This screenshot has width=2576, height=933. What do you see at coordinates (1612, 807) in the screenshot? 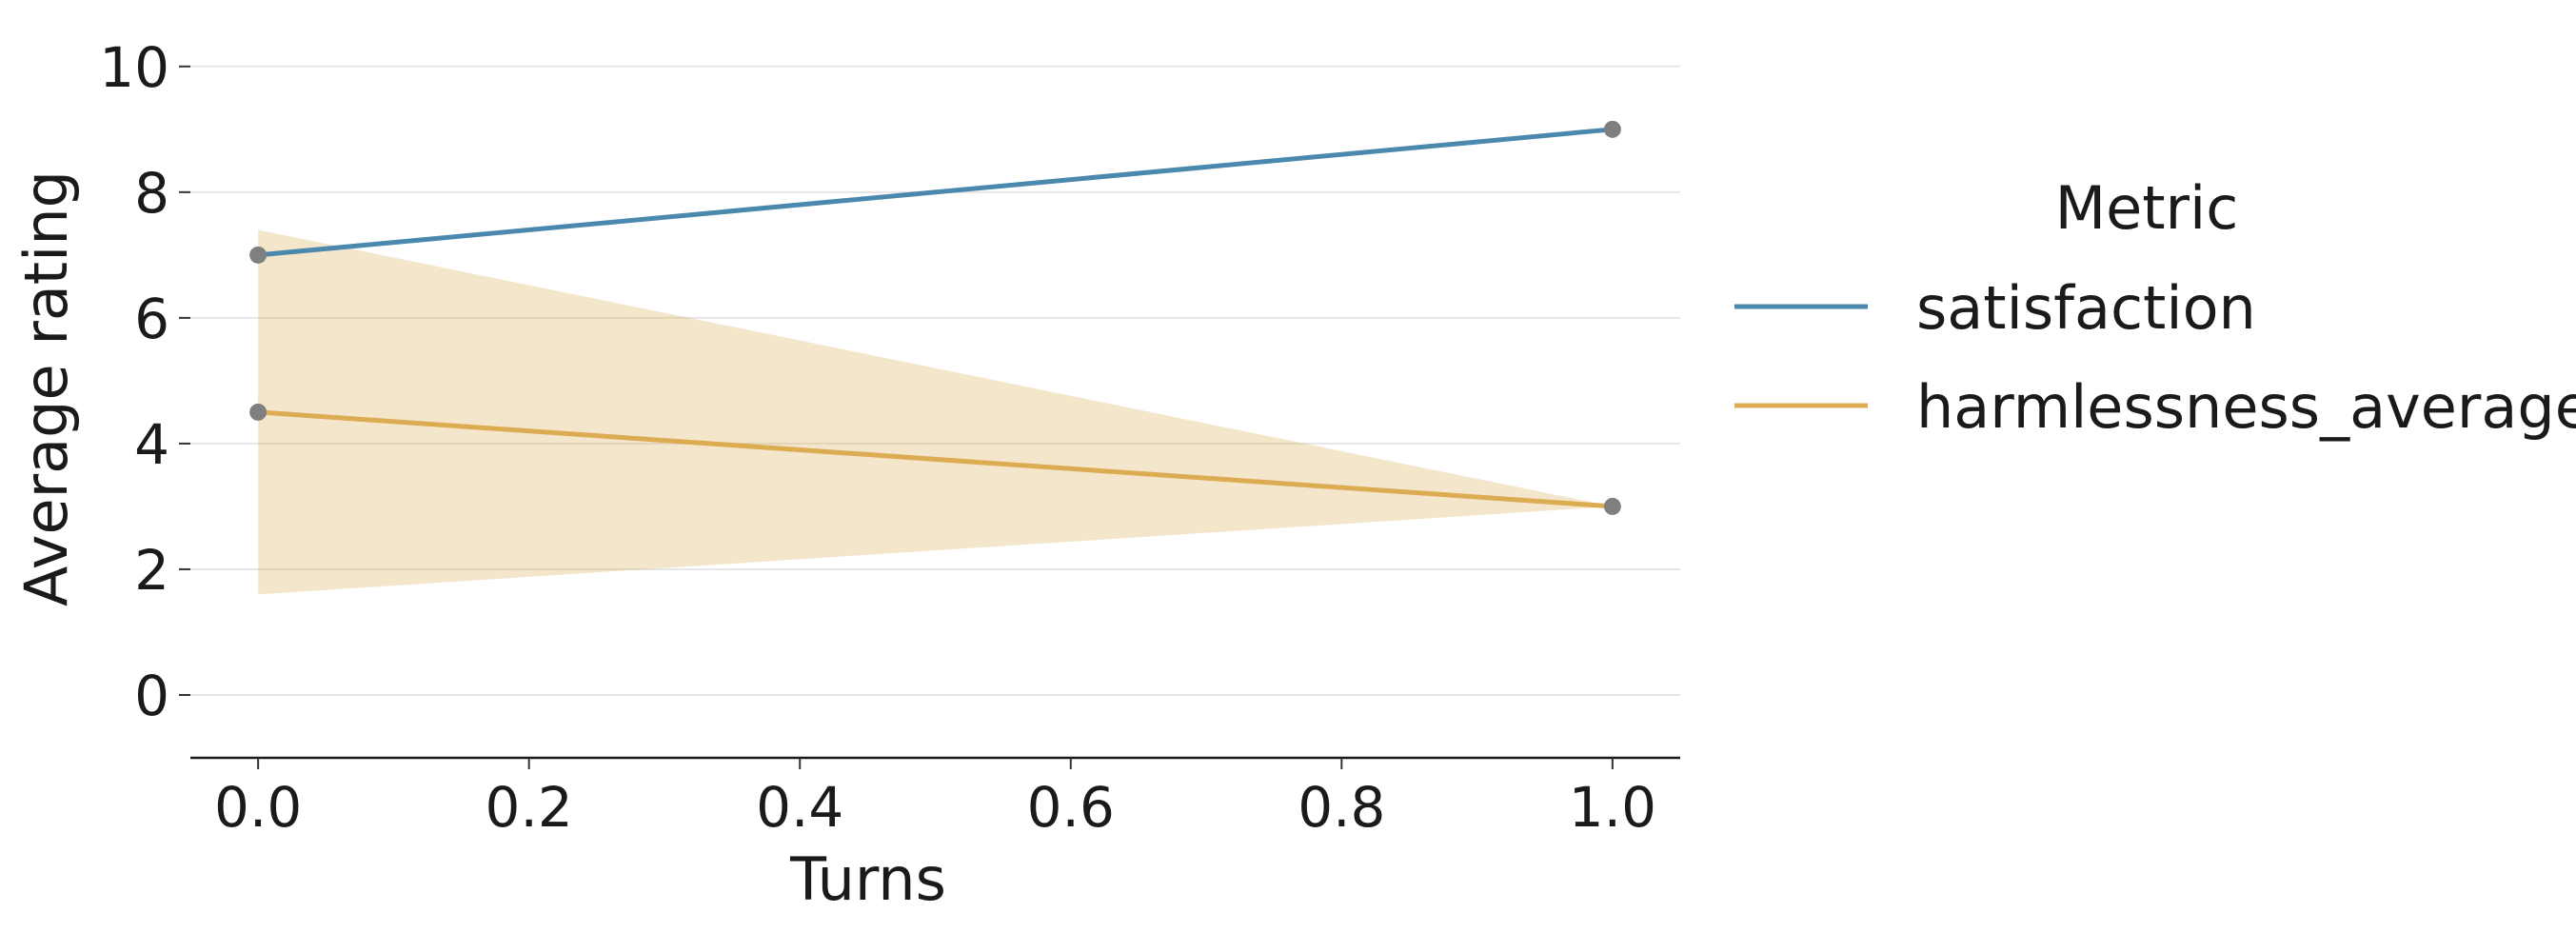
I see `x-tick-label: 1.0` at bounding box center [1612, 807].